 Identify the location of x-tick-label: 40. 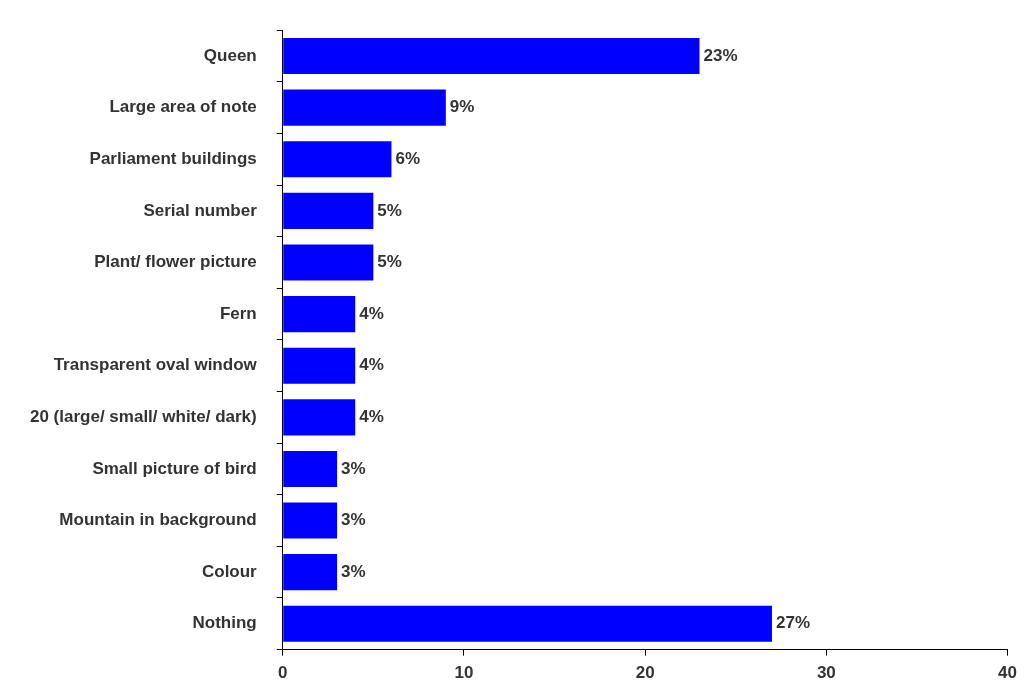
(1008, 673).